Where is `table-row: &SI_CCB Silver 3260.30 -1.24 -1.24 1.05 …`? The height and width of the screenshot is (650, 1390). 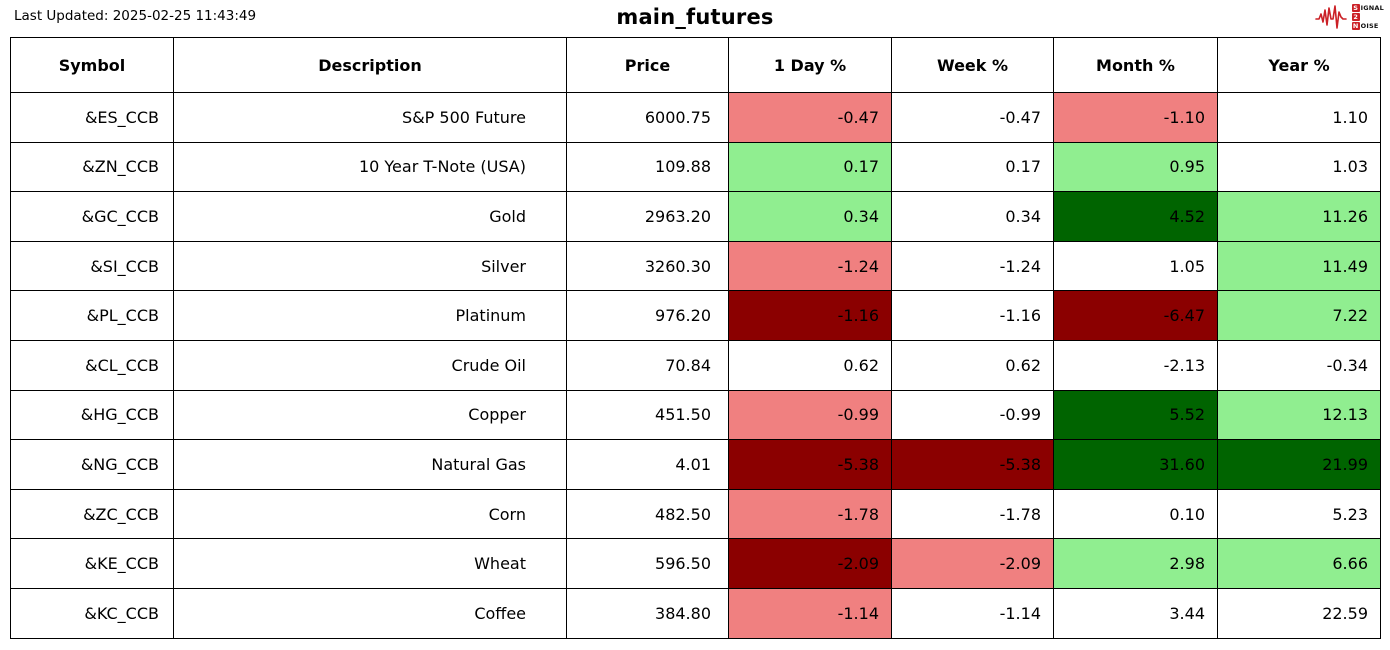 table-row: &SI_CCB Silver 3260.30 -1.24 -1.24 1.05 … is located at coordinates (695, 266).